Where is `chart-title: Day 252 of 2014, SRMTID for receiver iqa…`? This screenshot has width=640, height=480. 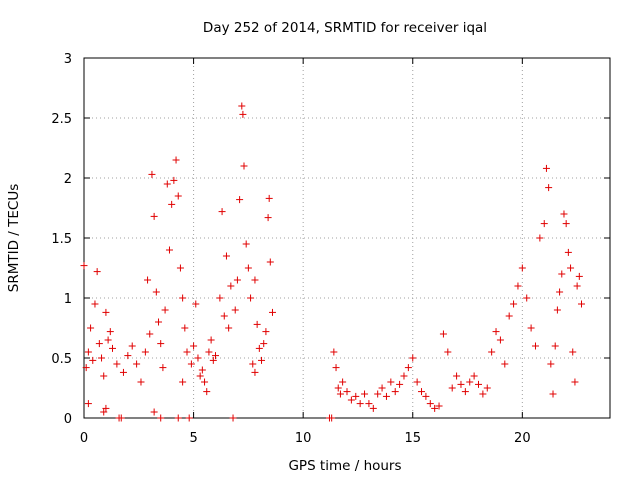
chart-title: Day 252 of 2014, SRMTID for receiver iqa… is located at coordinates (345, 28).